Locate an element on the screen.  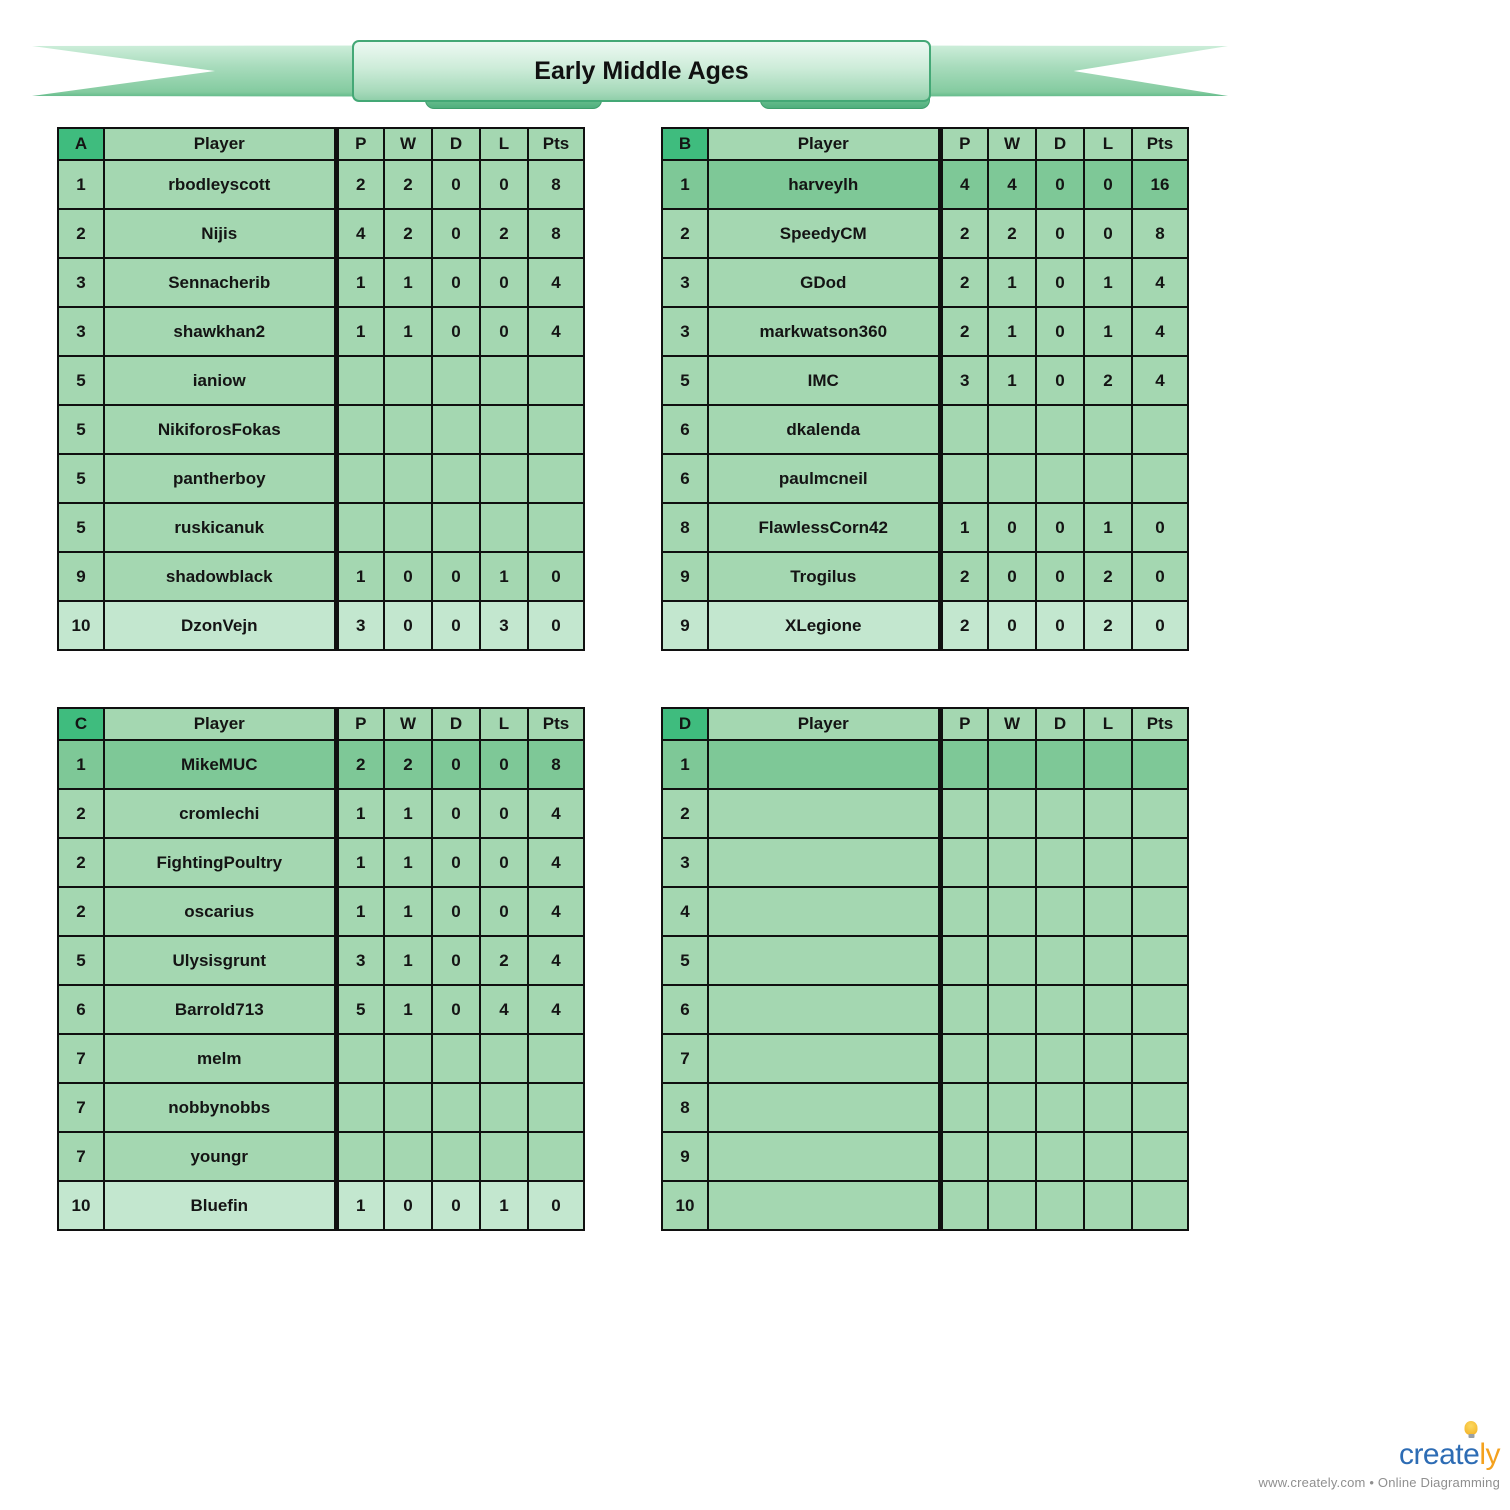
col-header-l: L is located at coordinates (1108, 724).